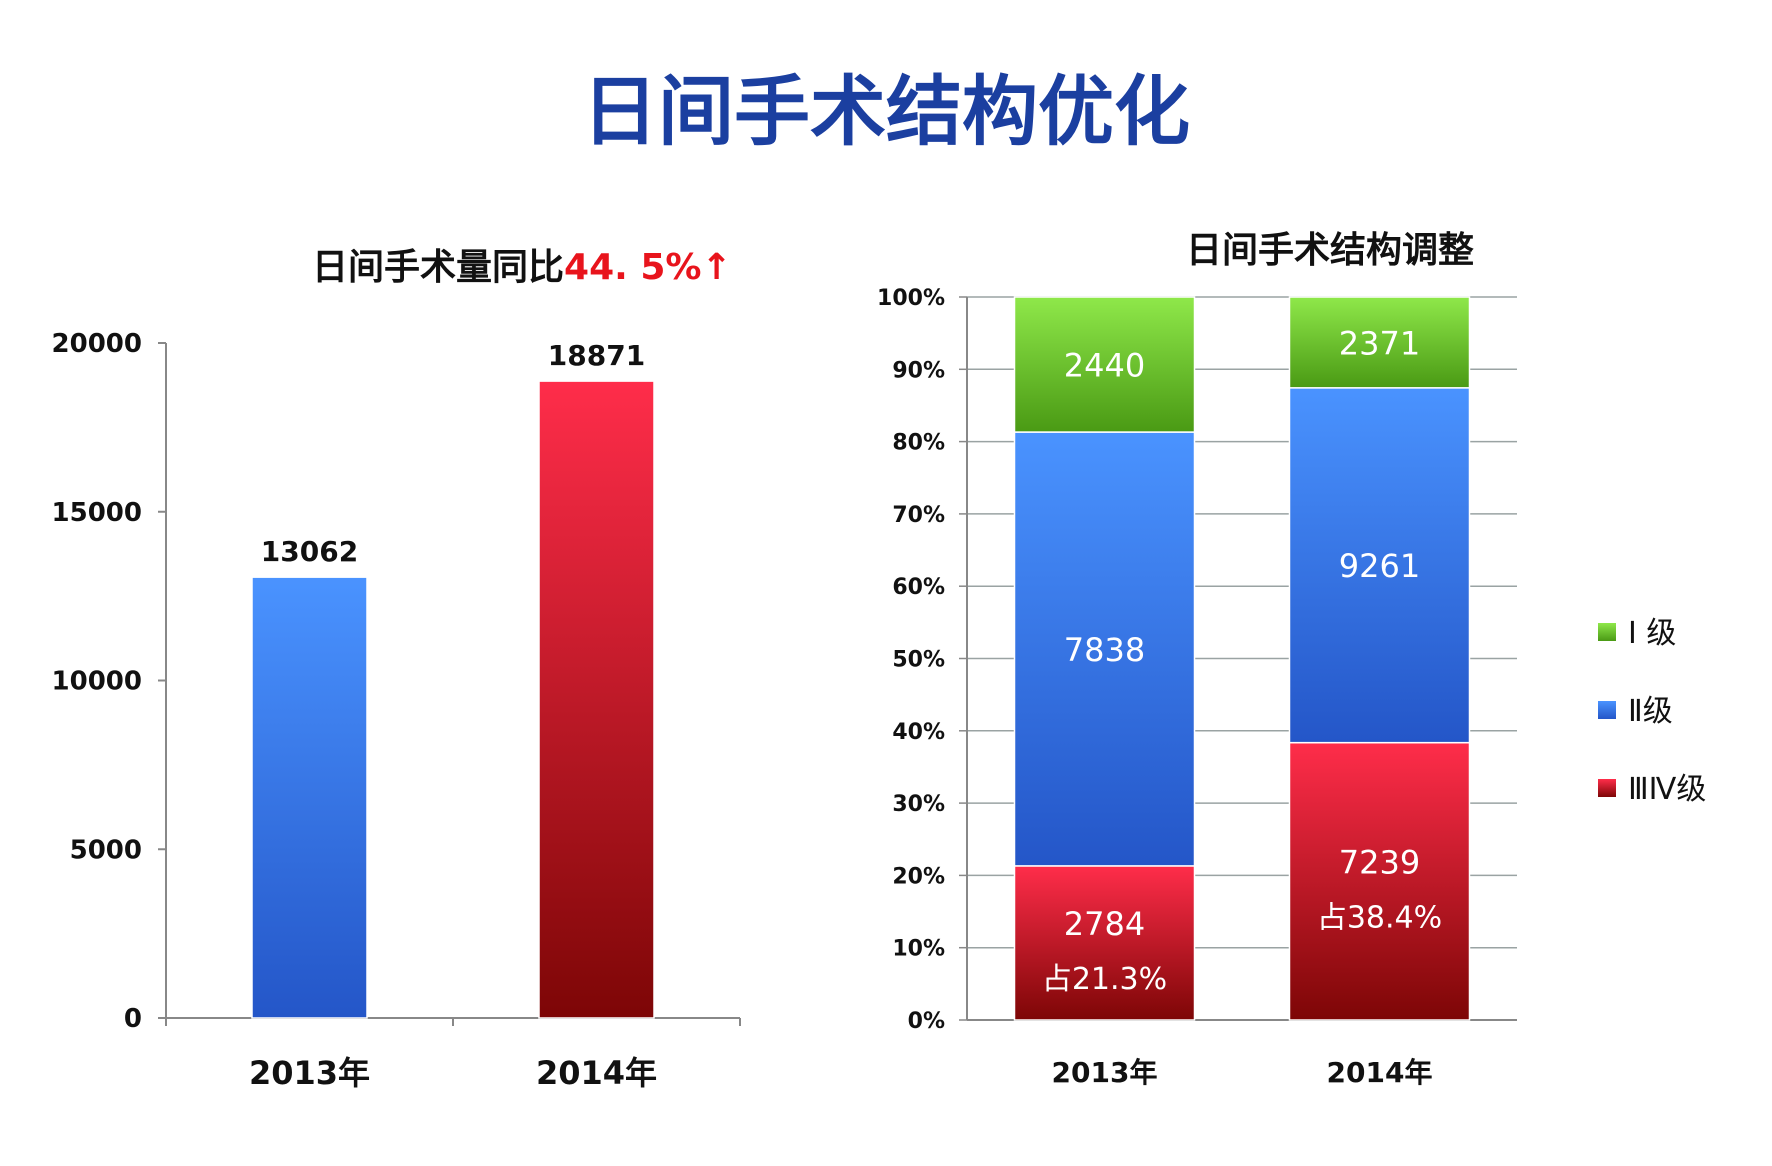 This screenshot has height=1166, width=1772. Describe the element at coordinates (918, 876) in the screenshot. I see `right-y-tick-label: 20%` at that location.